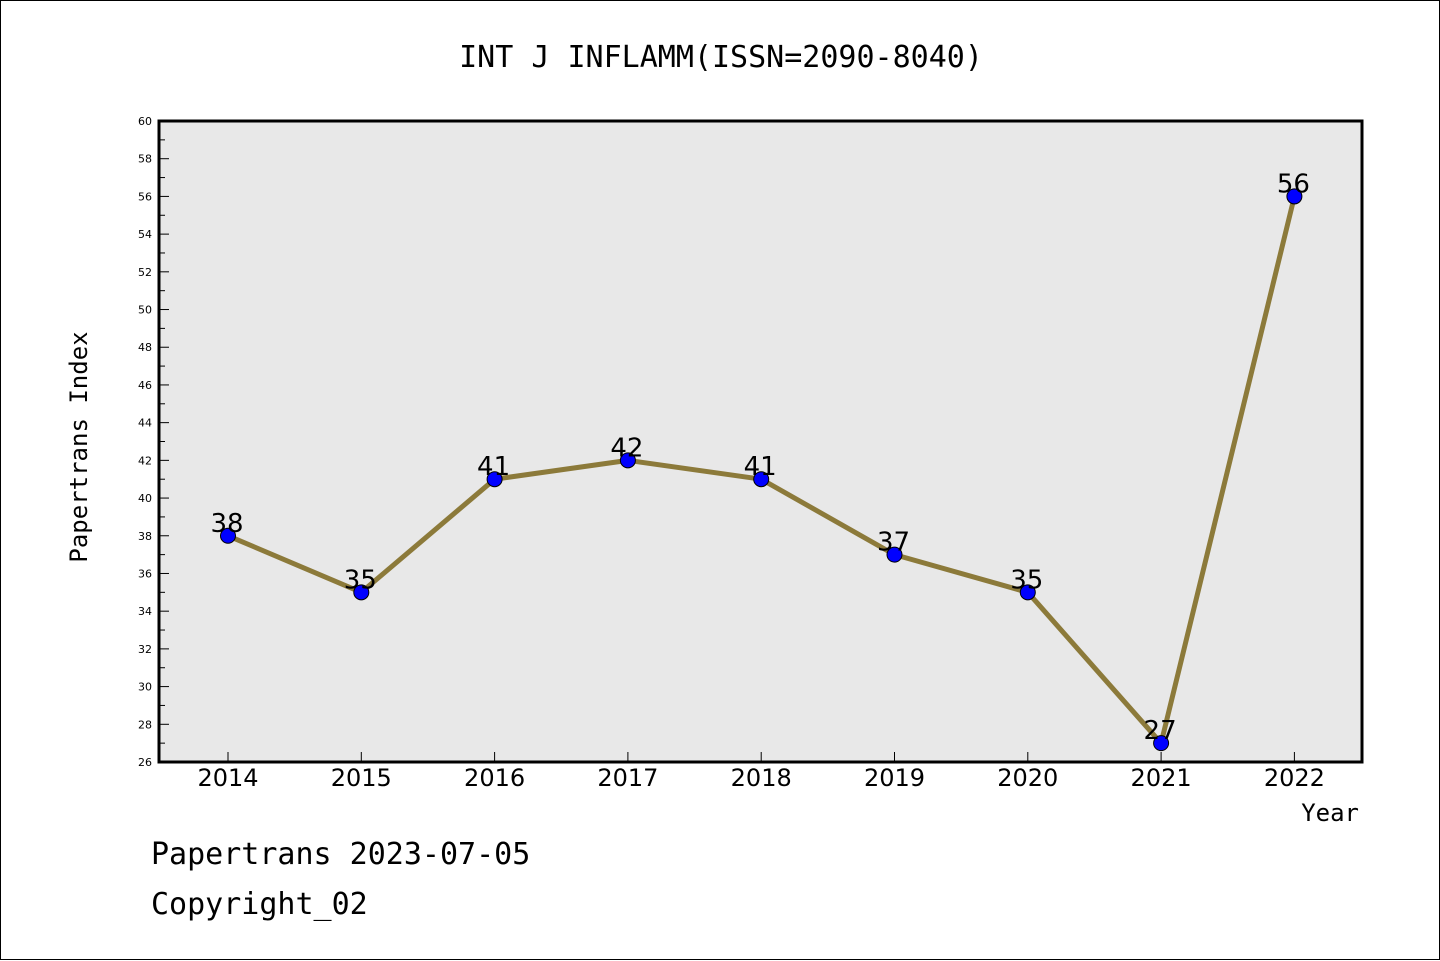  I want to click on data-label: 42, so click(626, 448).